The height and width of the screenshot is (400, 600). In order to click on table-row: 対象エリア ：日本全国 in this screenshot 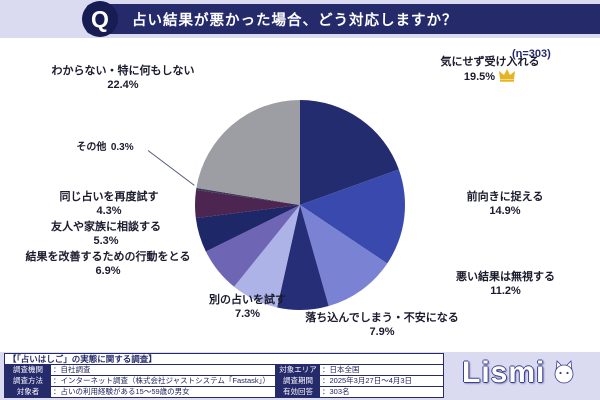, I will do `click(360, 370)`.